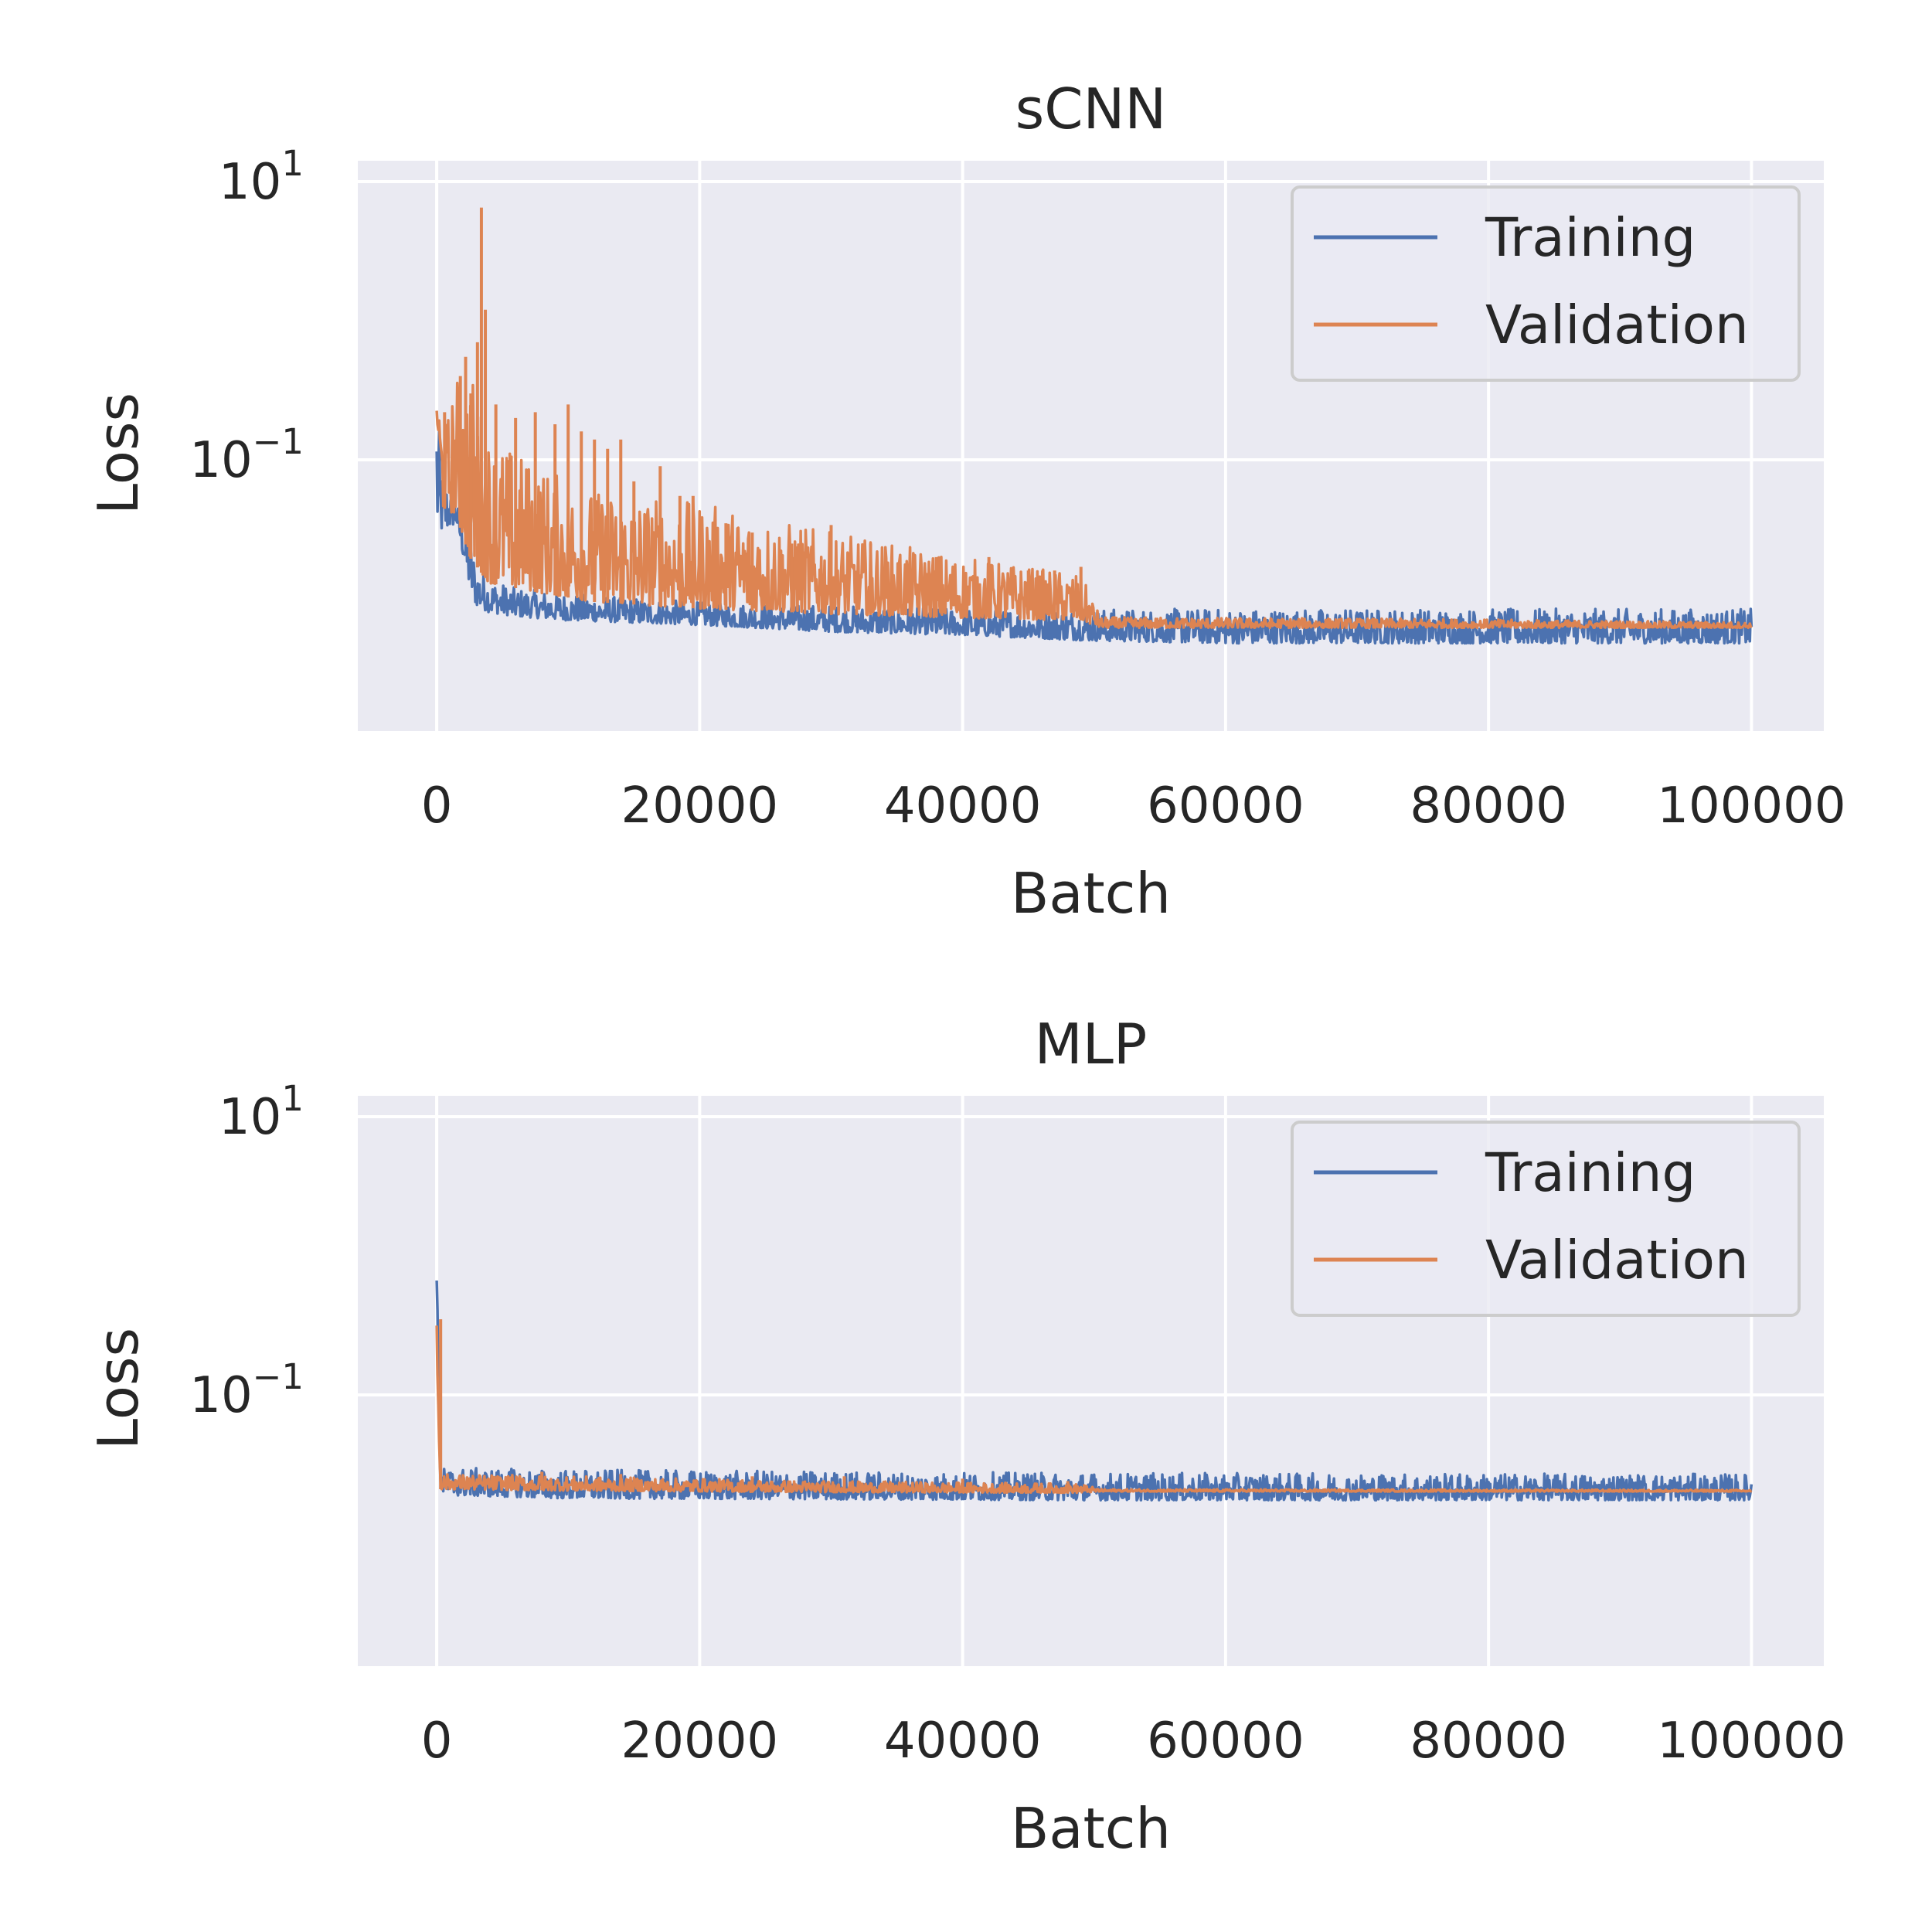  I want to click on series-line-training, so click(1094, 1391).